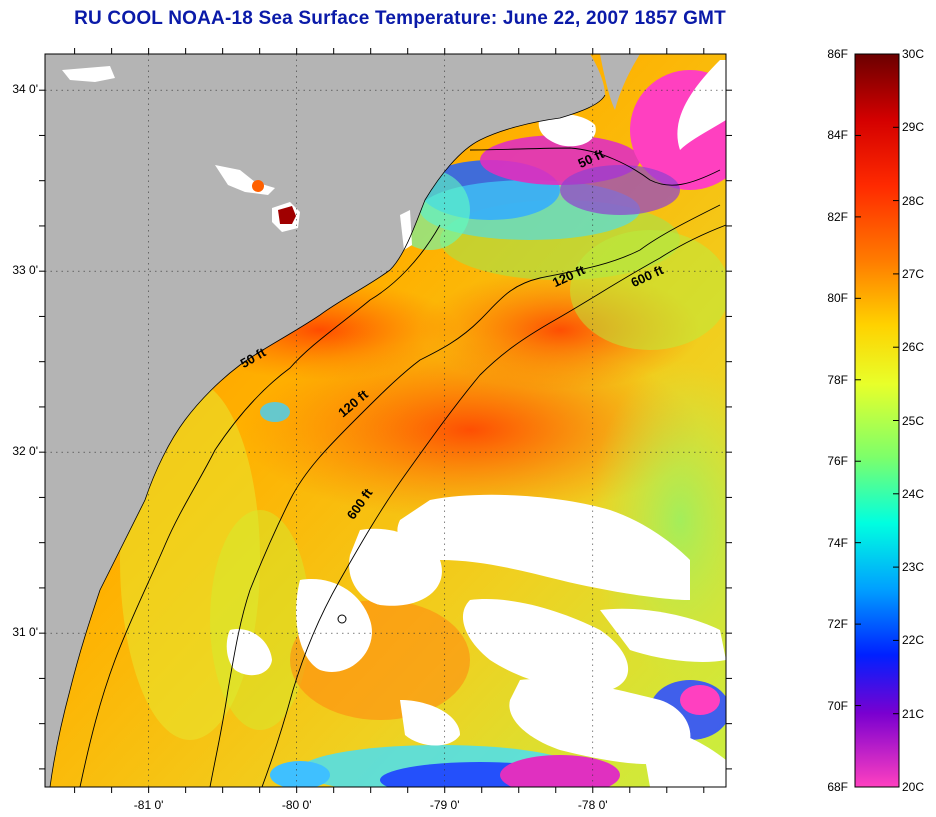  I want to click on colorbar-celsius-label: 29C, so click(913, 127).